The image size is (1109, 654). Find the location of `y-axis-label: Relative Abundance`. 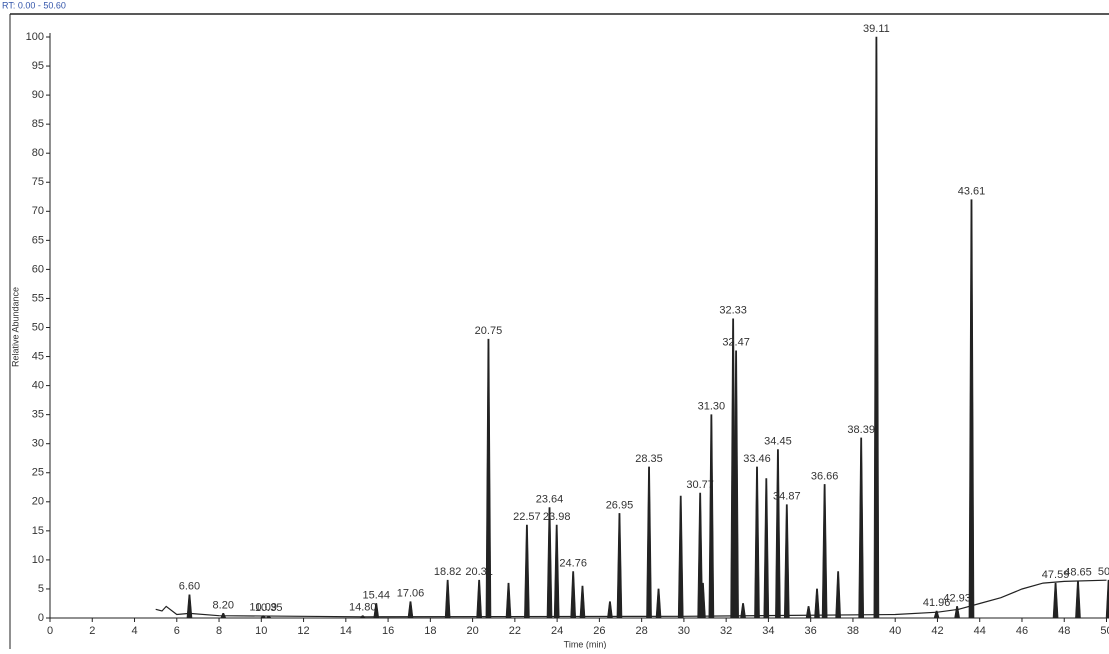

y-axis-label: Relative Abundance is located at coordinates (15, 327).